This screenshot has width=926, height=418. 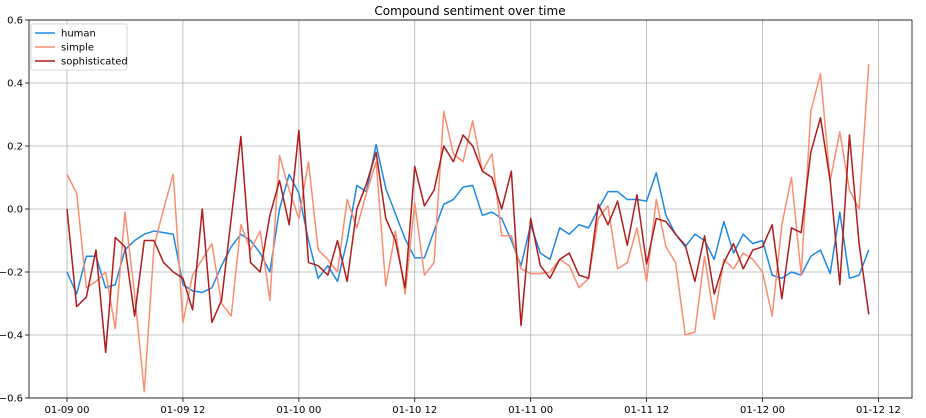 I want to click on legend-label-simple: simple, so click(x=77, y=48).